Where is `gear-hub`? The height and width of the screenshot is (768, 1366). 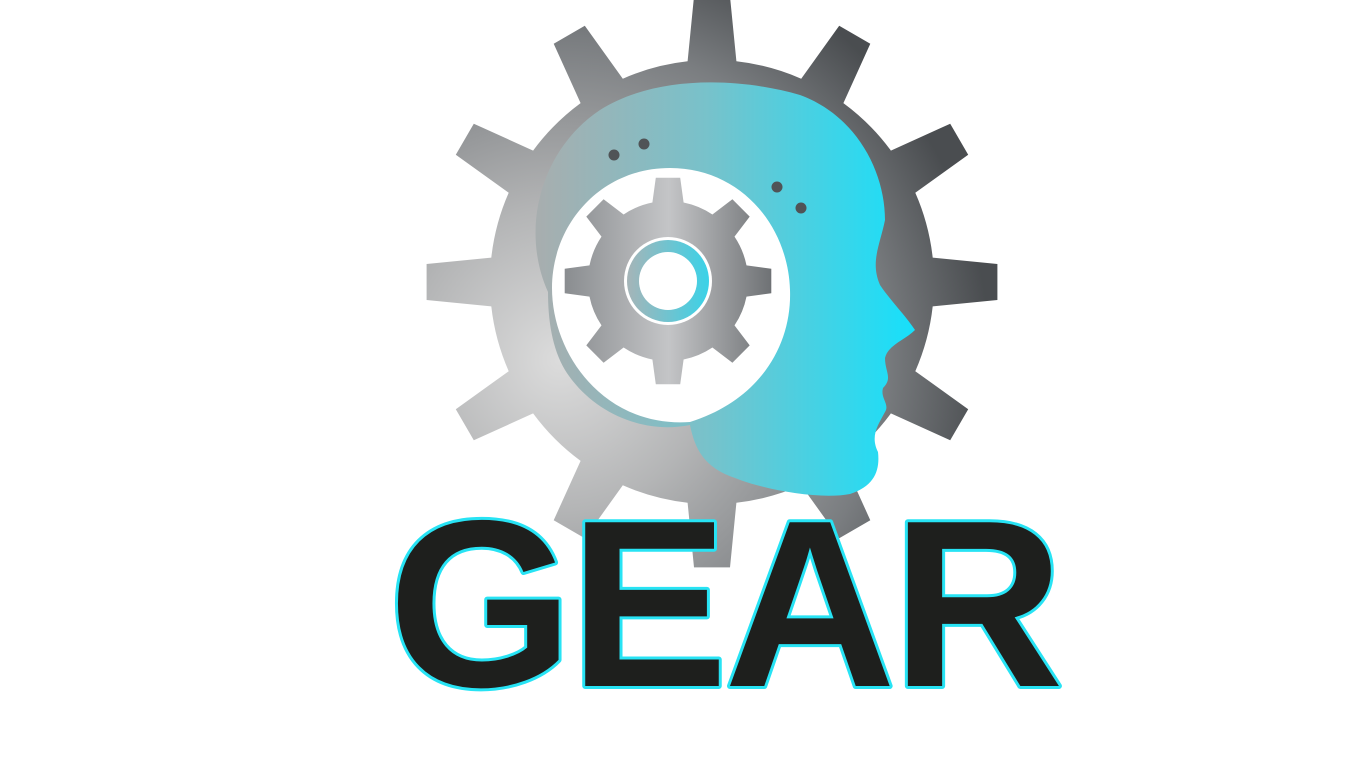
gear-hub is located at coordinates (668, 281).